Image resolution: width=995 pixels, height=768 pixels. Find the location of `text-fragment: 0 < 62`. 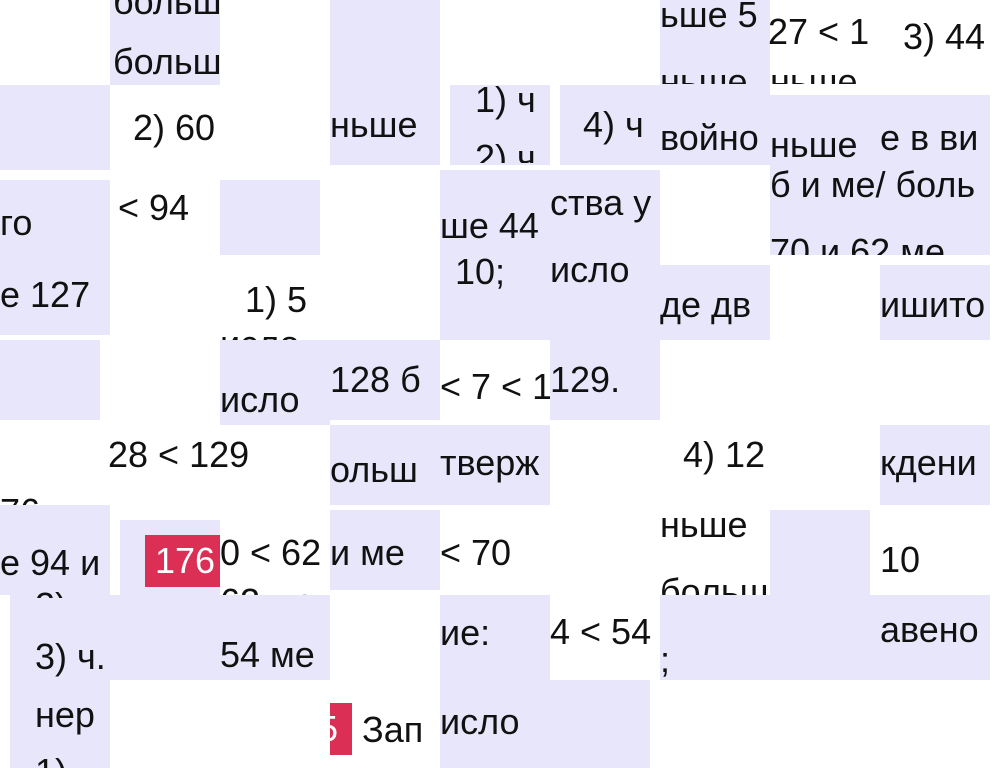

text-fragment: 0 < 62 is located at coordinates (275, 553).